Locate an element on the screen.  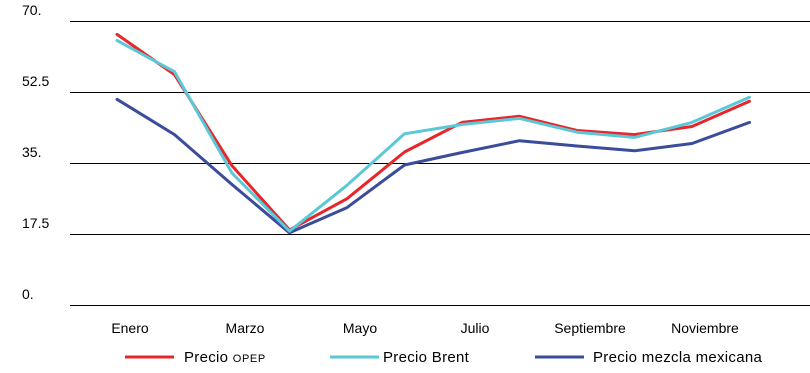
x-tick-label: Septiembre is located at coordinates (590, 328).